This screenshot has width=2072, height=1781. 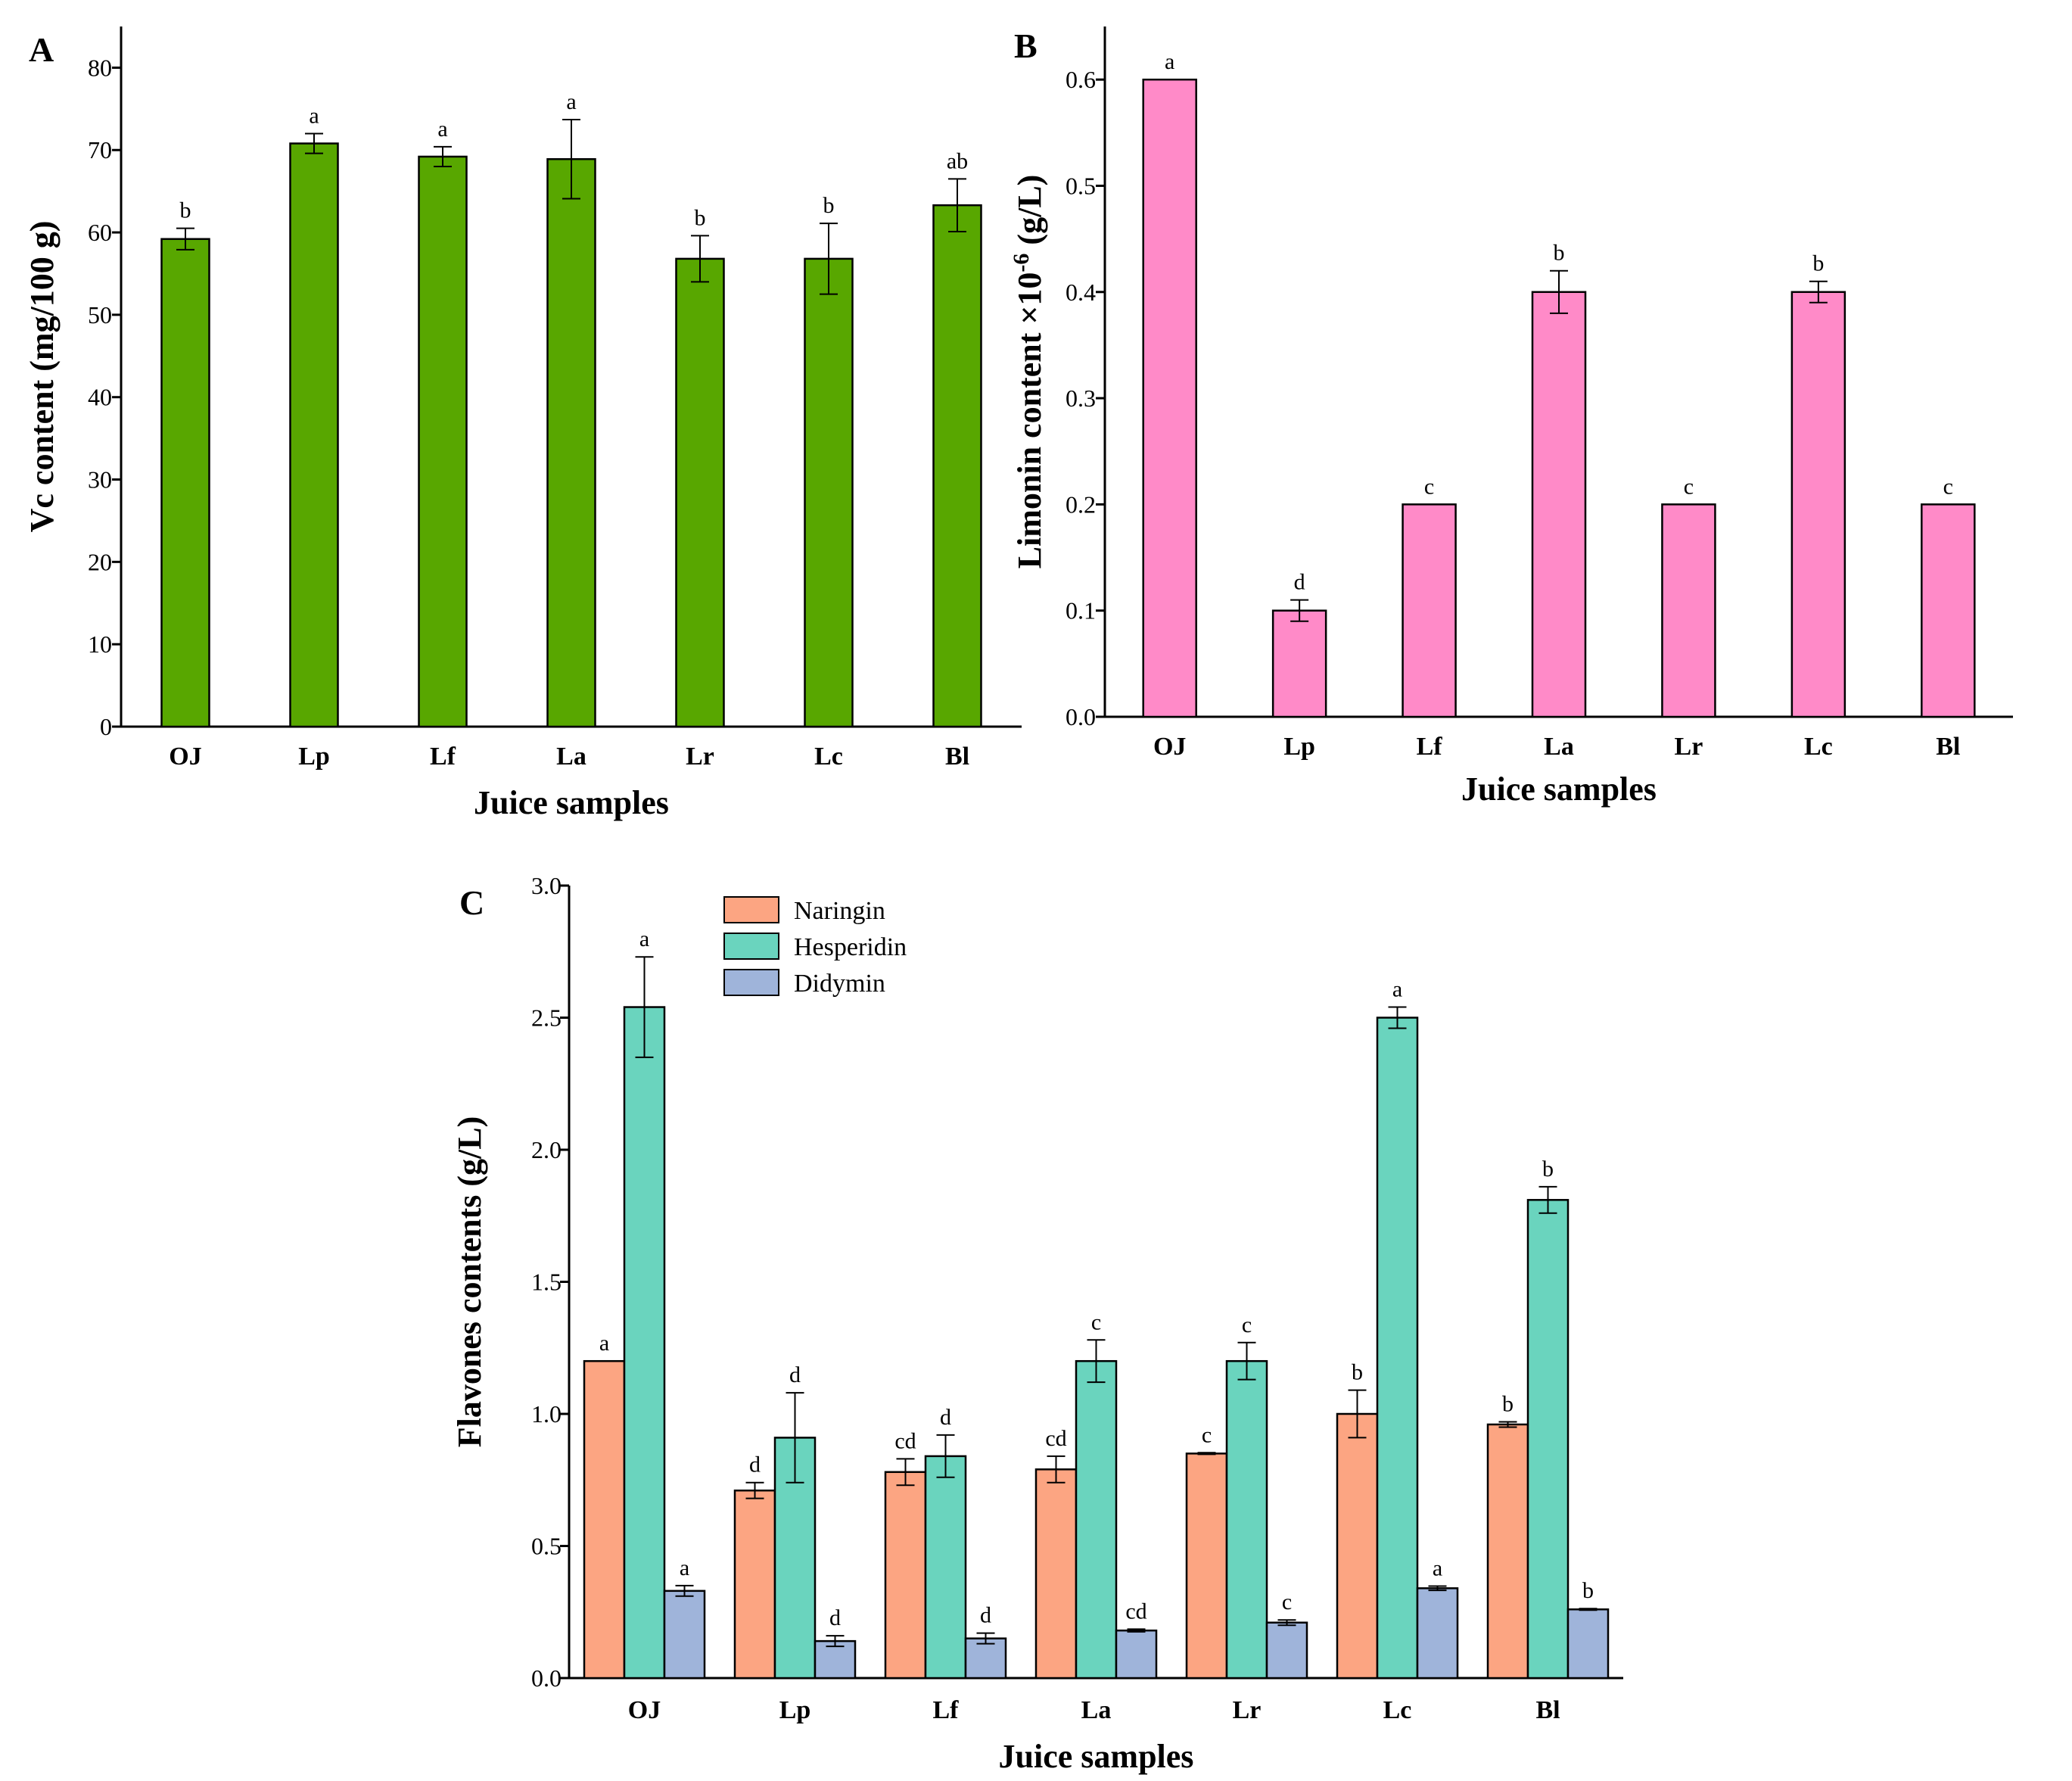 What do you see at coordinates (100, 314) in the screenshot?
I see `y-tick-label: 50` at bounding box center [100, 314].